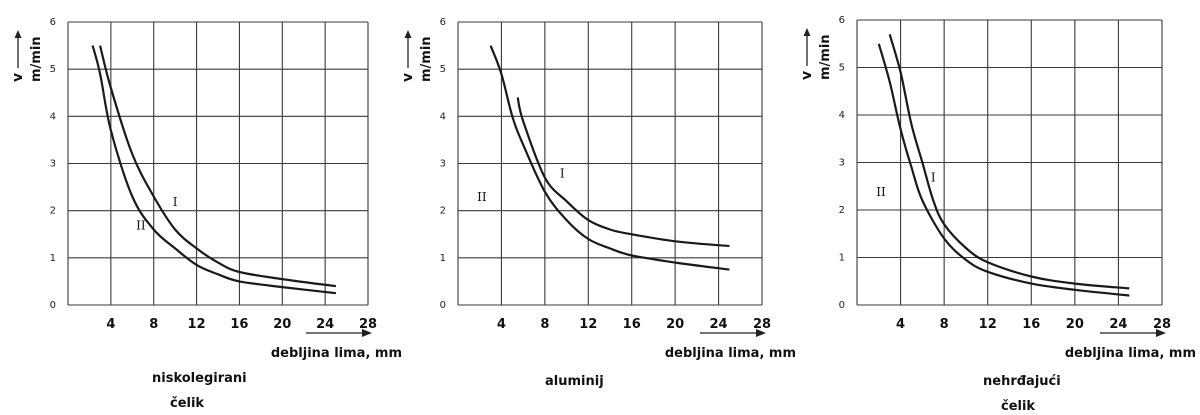  Describe the element at coordinates (1022, 381) in the screenshot. I see `material-caption: nehrđajući` at that location.